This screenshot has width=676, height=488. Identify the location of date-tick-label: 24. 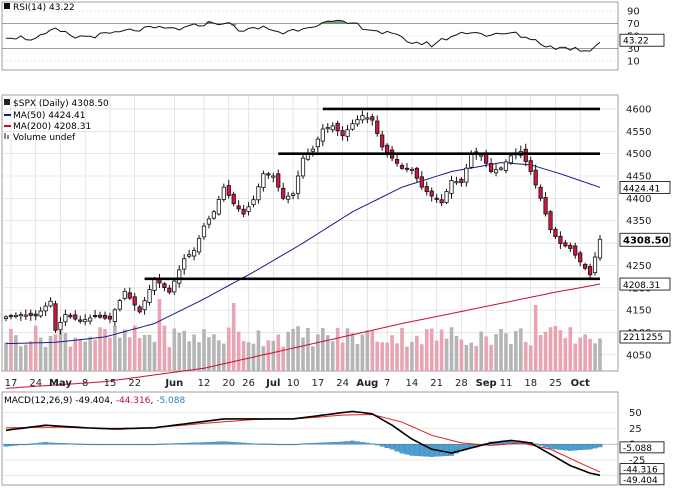
(342, 383).